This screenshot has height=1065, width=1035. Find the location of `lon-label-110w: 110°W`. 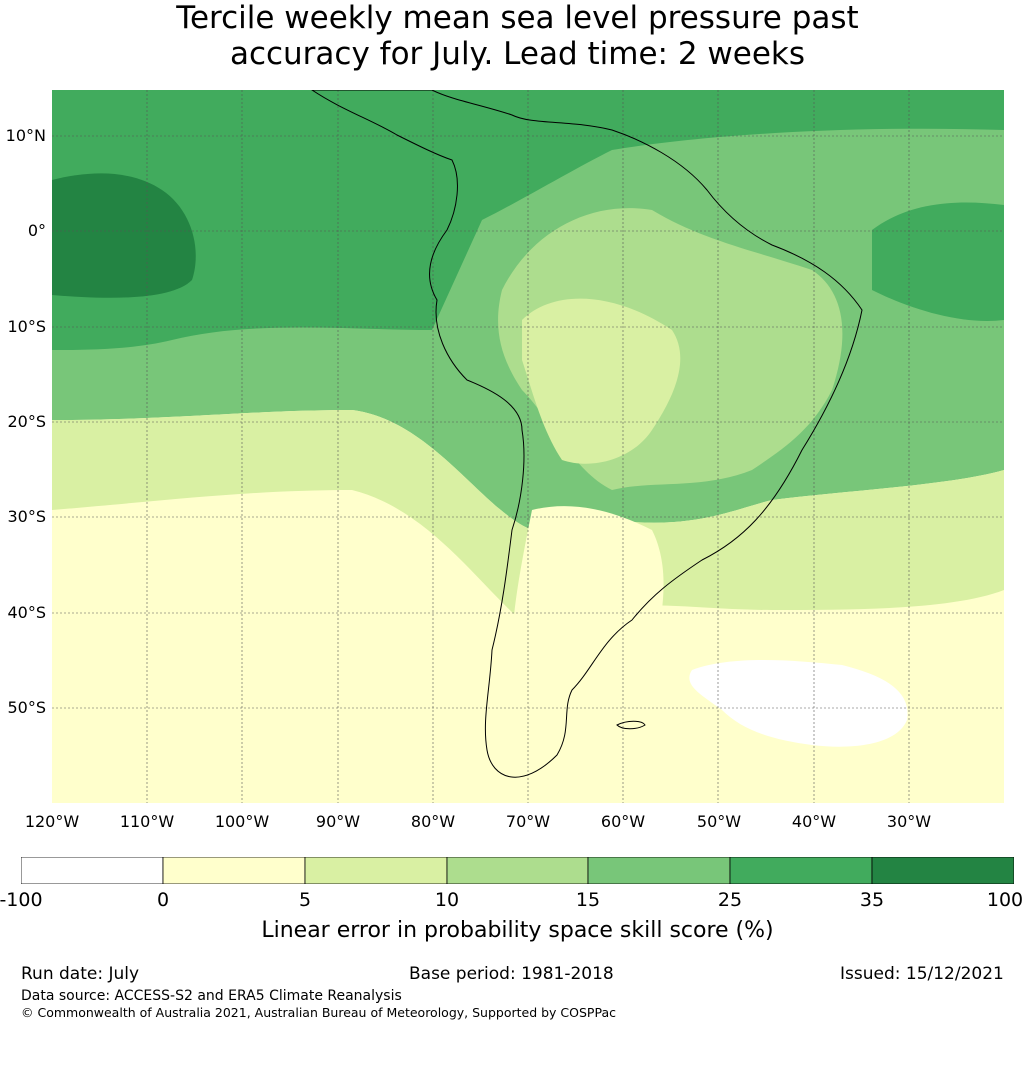

lon-label-110w: 110°W is located at coordinates (147, 821).